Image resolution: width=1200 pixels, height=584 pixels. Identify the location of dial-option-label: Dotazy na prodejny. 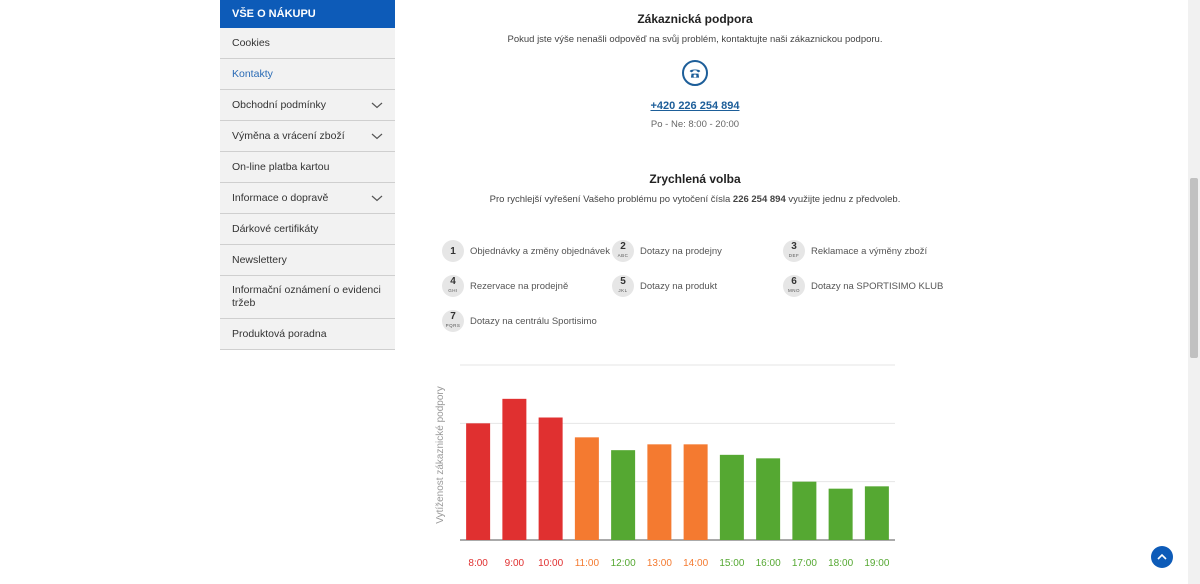
(681, 251).